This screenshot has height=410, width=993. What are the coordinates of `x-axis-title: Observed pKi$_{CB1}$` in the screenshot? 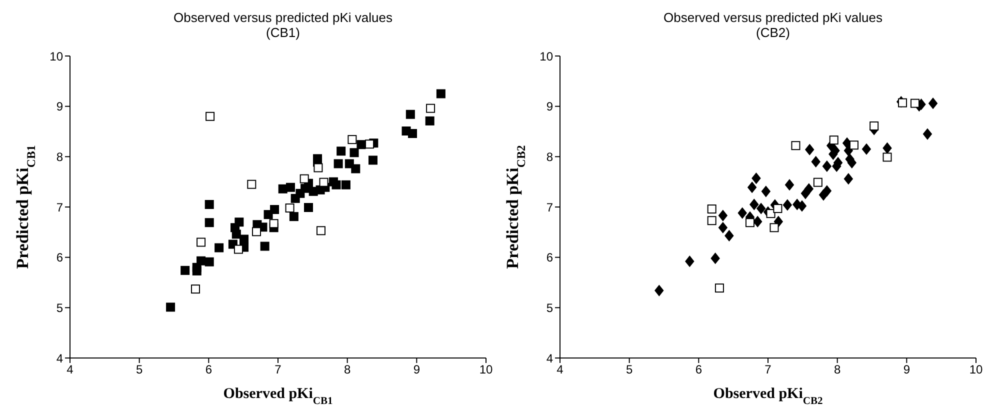 It's located at (278, 396).